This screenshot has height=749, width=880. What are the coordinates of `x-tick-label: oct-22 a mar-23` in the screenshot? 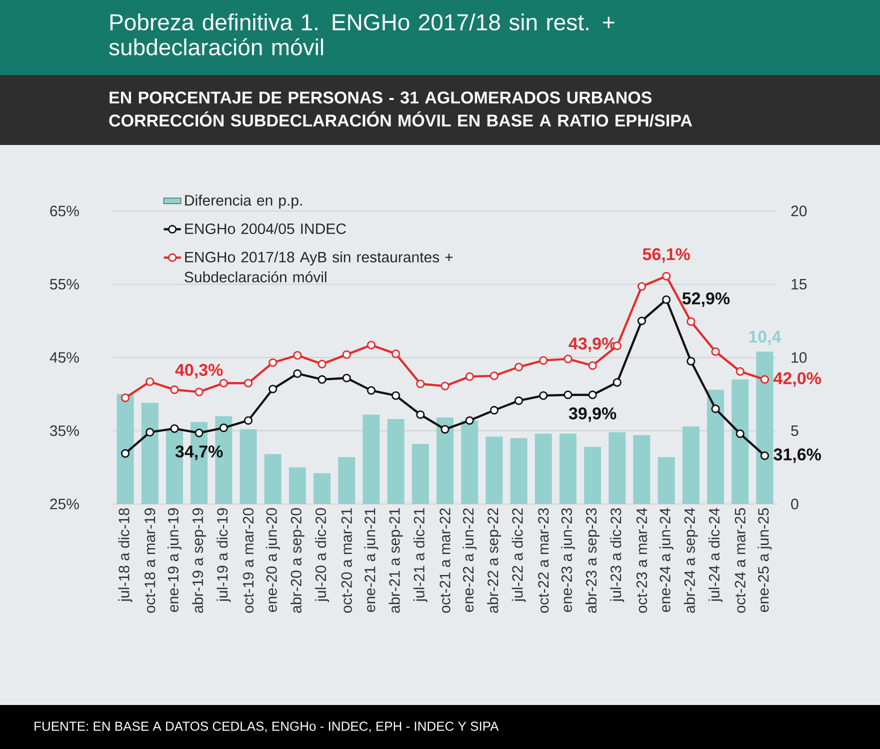 It's located at (543, 560).